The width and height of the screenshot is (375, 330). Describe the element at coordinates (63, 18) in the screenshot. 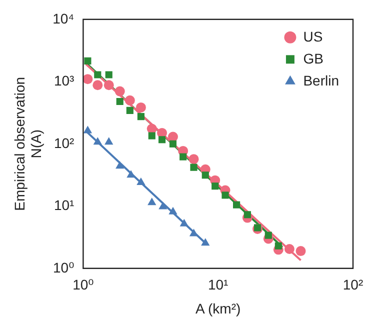

I see `y-tick-label: 10⁴` at that location.